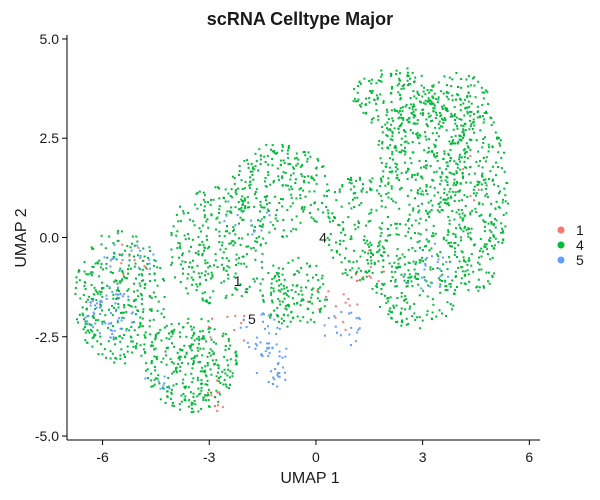  What do you see at coordinates (21, 237) in the screenshot?
I see `y-axis-title: UMAP 2` at bounding box center [21, 237].